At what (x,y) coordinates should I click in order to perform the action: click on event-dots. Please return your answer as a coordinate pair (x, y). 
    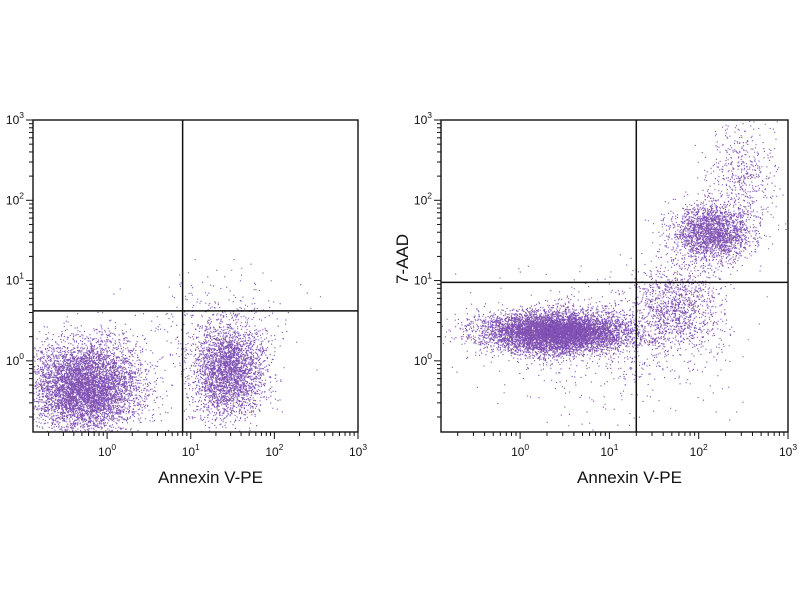
    Looking at the image, I should click on (177, 346).